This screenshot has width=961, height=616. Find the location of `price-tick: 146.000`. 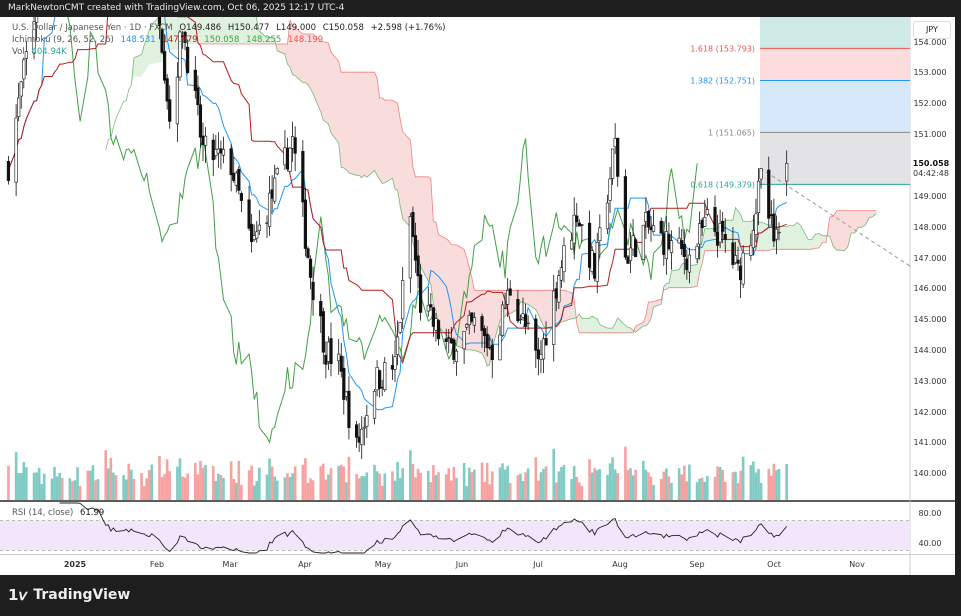

price-tick: 146.000 is located at coordinates (929, 288).